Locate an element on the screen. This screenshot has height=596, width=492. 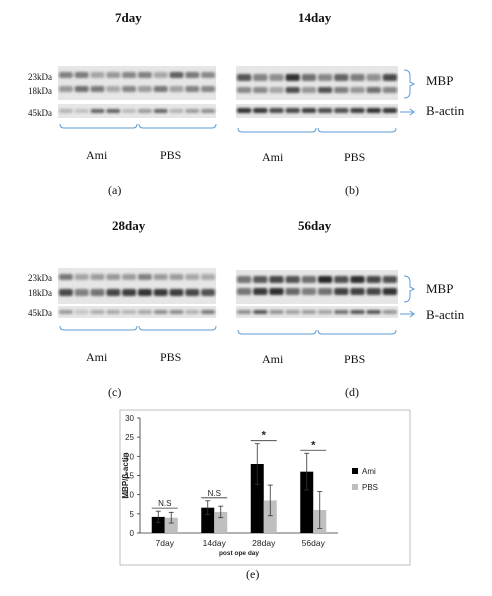
panel-a-actin-bands is located at coordinates (137, 111).